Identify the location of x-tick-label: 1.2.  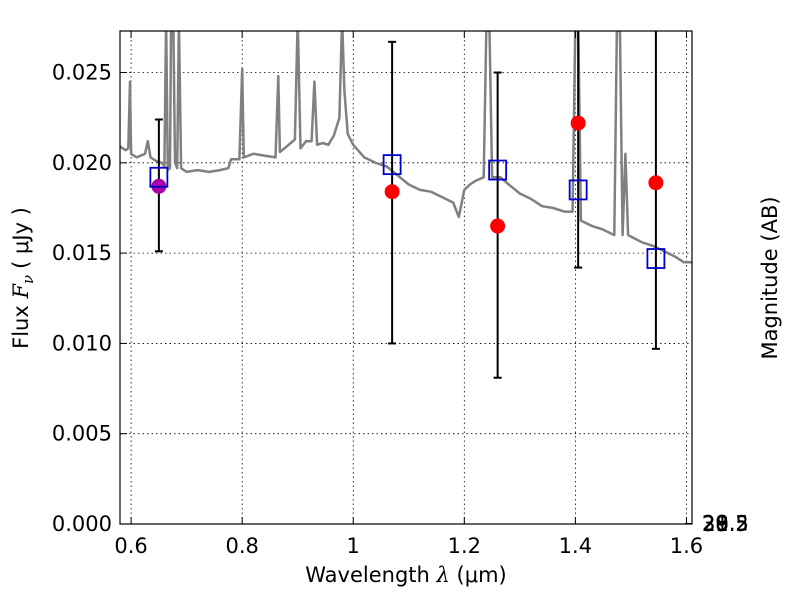
(464, 546).